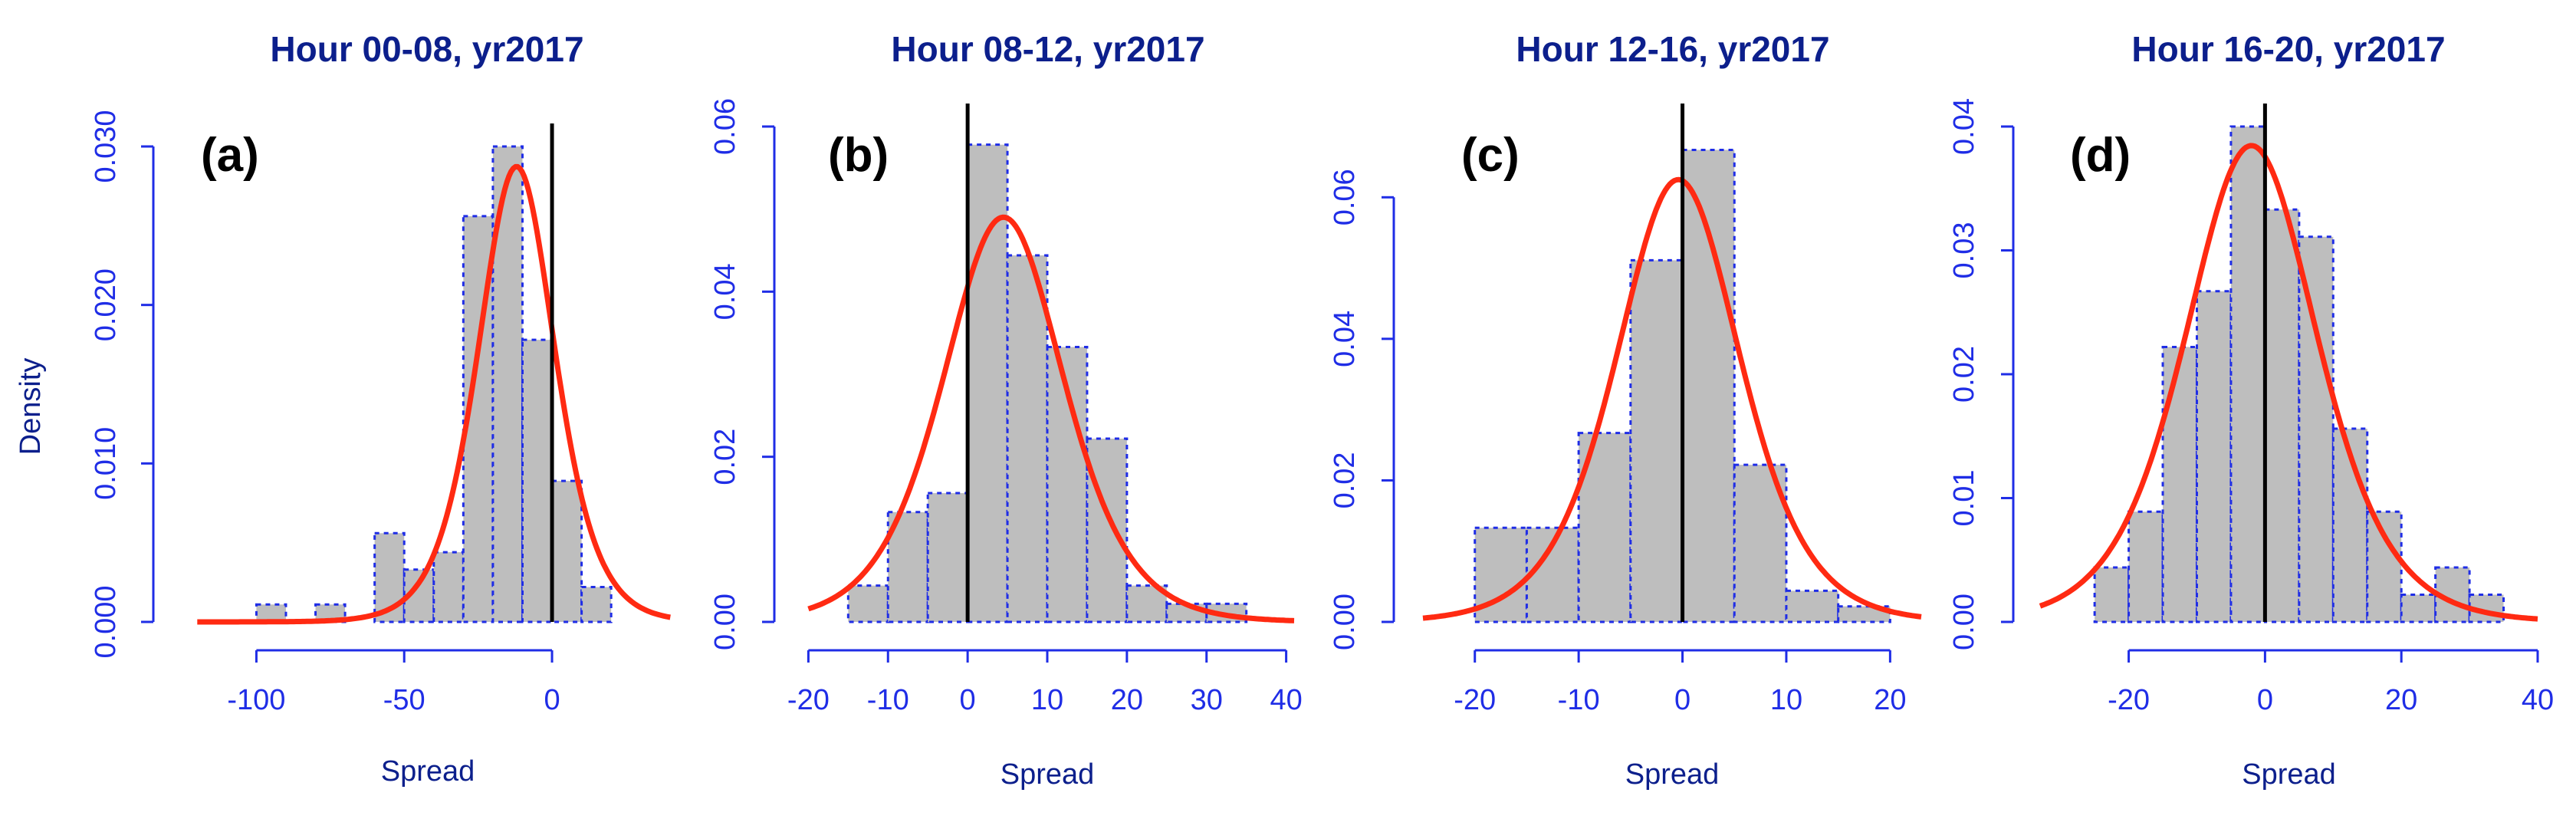 The image size is (2576, 819). I want to click on panel-d-x-tick-label-3: 40, so click(2538, 700).